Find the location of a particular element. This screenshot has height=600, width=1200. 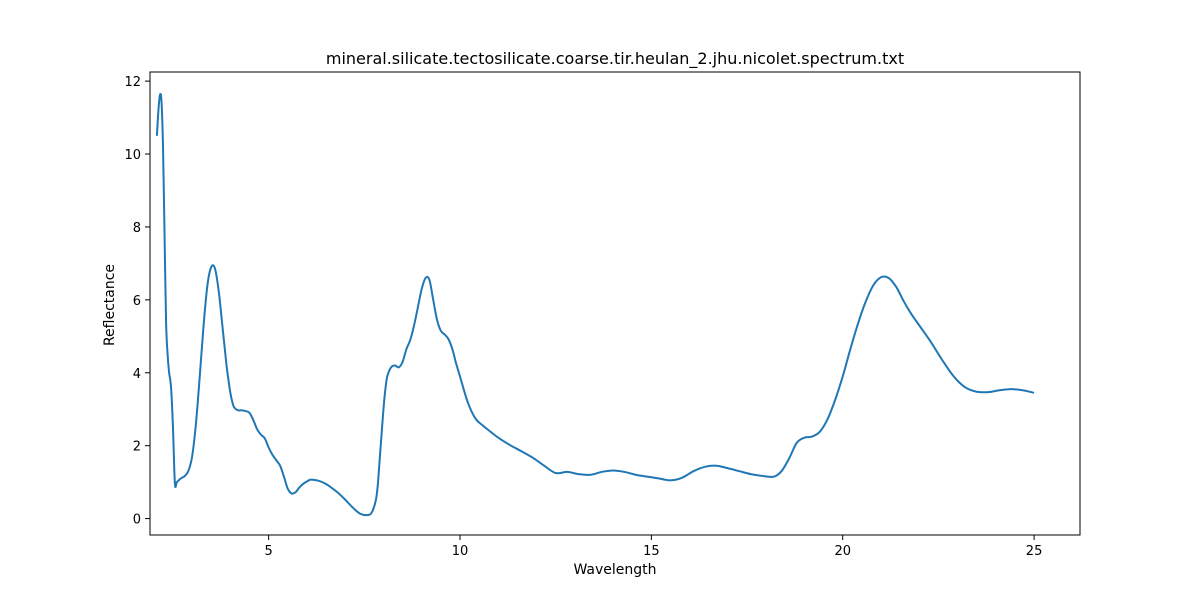

x-tick-label: 10 is located at coordinates (460, 551).